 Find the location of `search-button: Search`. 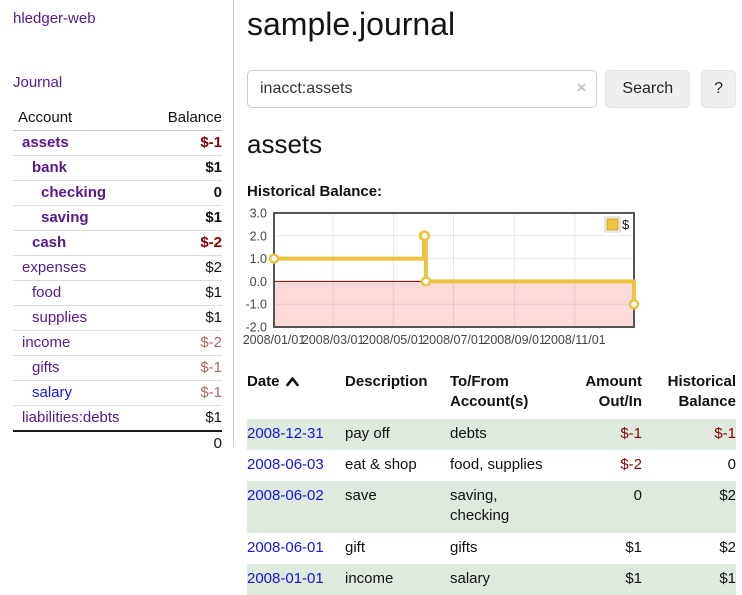

search-button: Search is located at coordinates (648, 89).